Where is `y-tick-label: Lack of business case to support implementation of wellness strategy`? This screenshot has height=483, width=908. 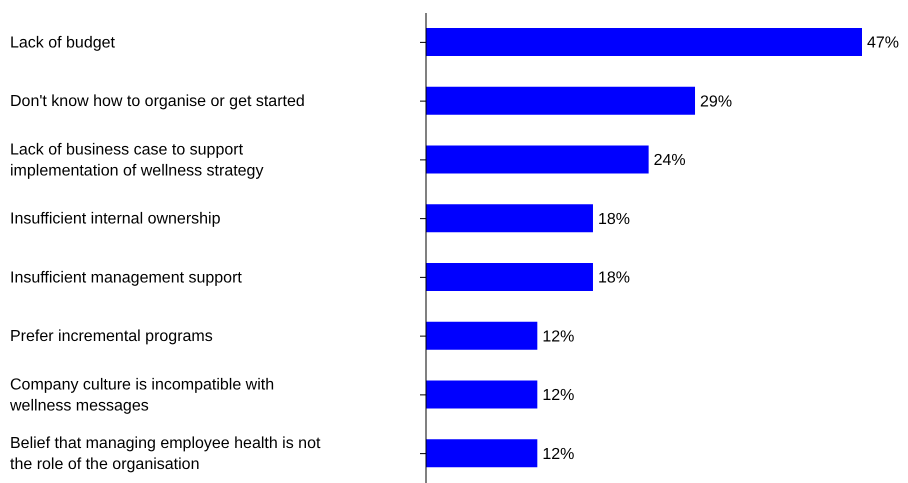 y-tick-label: Lack of business case to support implementation of wellness strategy is located at coordinates (137, 159).